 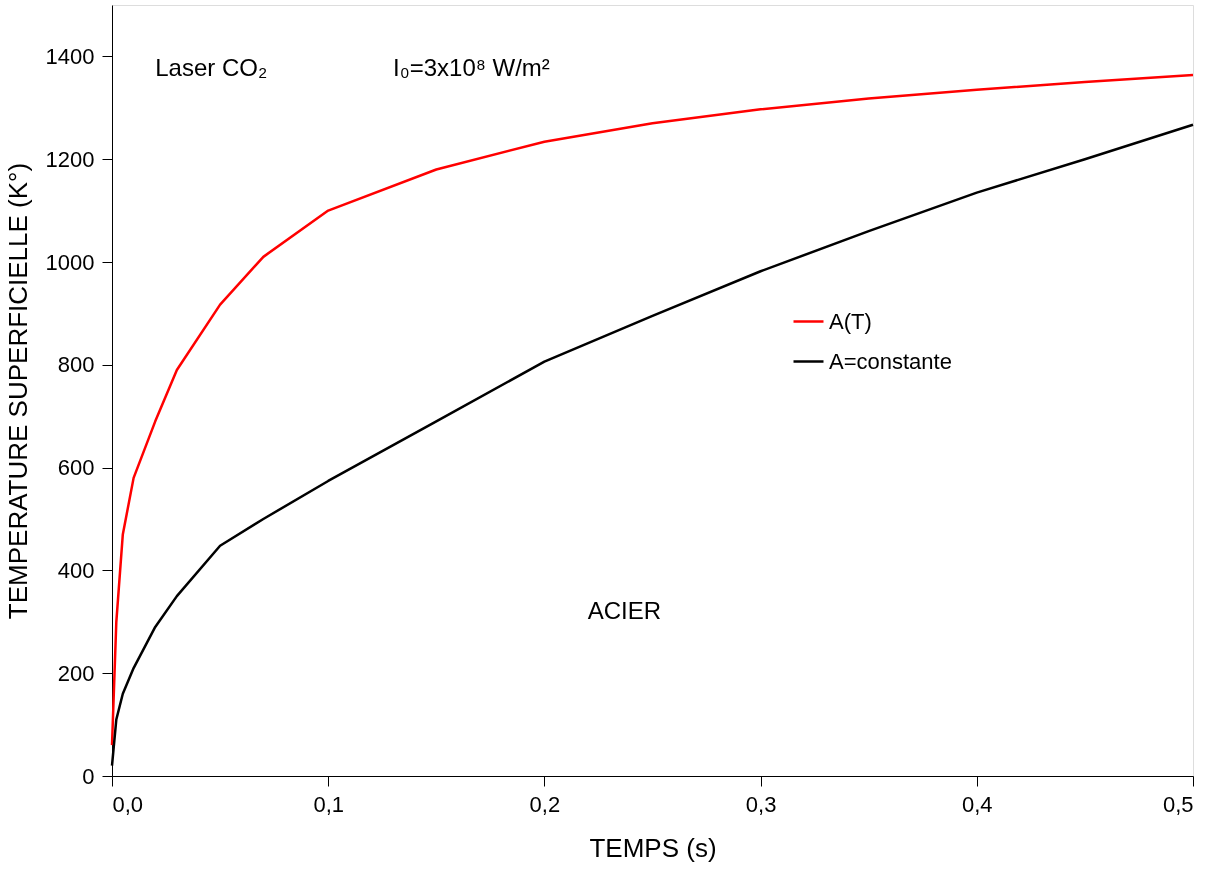 I want to click on y-tick-label: 1200, so click(x=70, y=159).